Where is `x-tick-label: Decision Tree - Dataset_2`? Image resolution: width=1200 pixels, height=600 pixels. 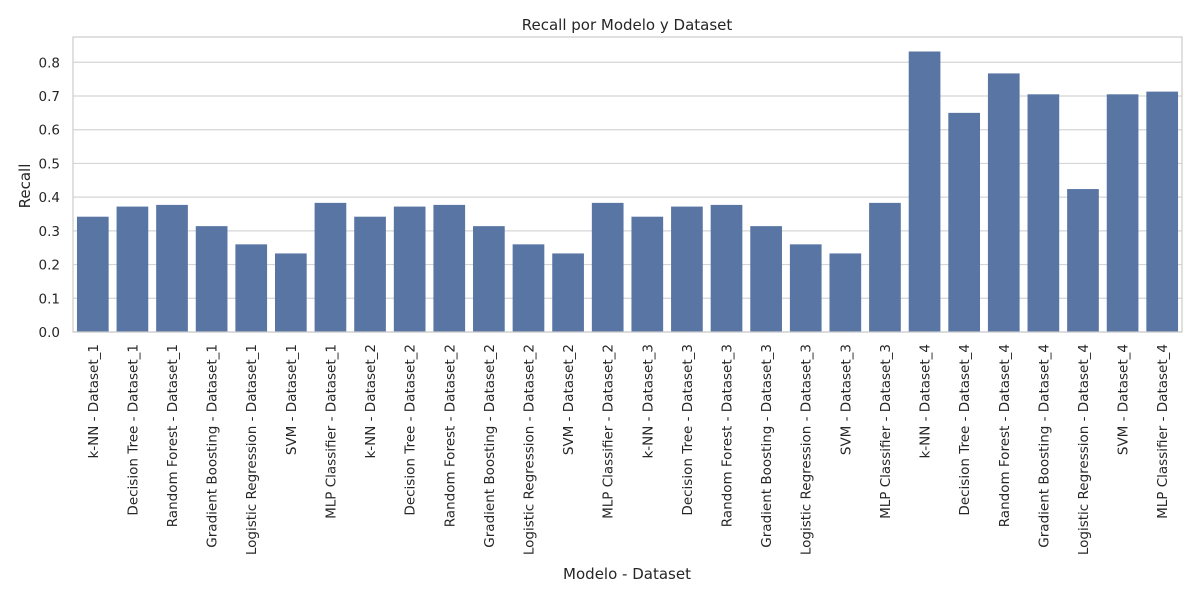 x-tick-label: Decision Tree - Dataset_2 is located at coordinates (411, 430).